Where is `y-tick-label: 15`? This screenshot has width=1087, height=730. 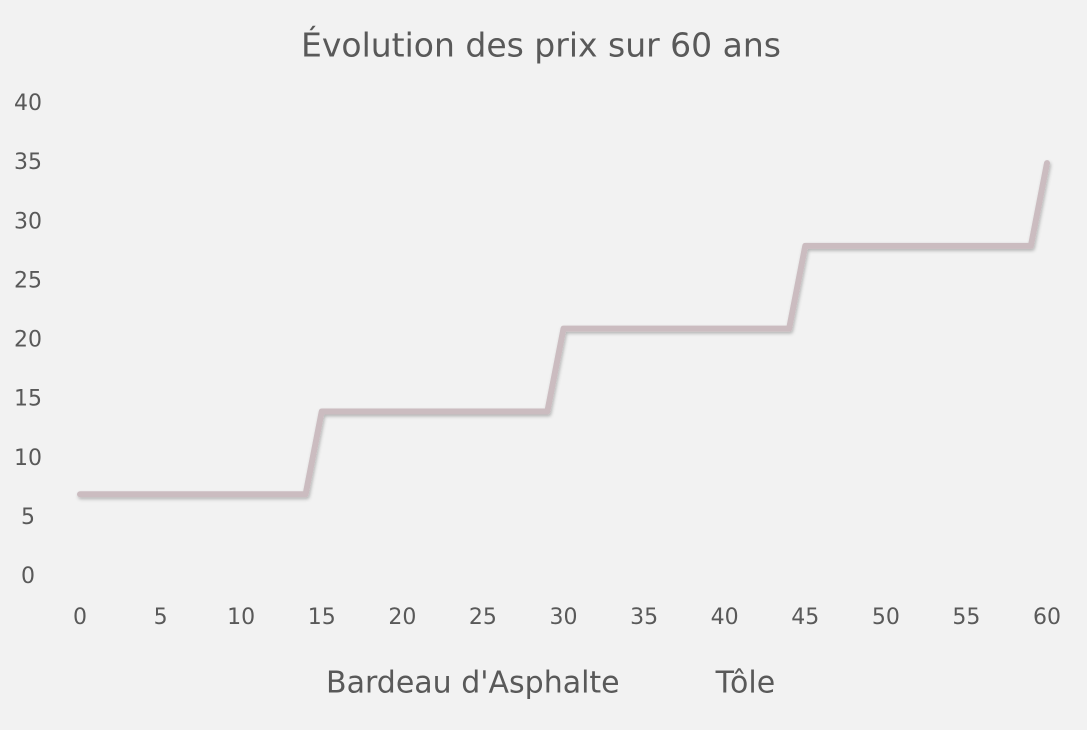
y-tick-label: 15 is located at coordinates (28, 399).